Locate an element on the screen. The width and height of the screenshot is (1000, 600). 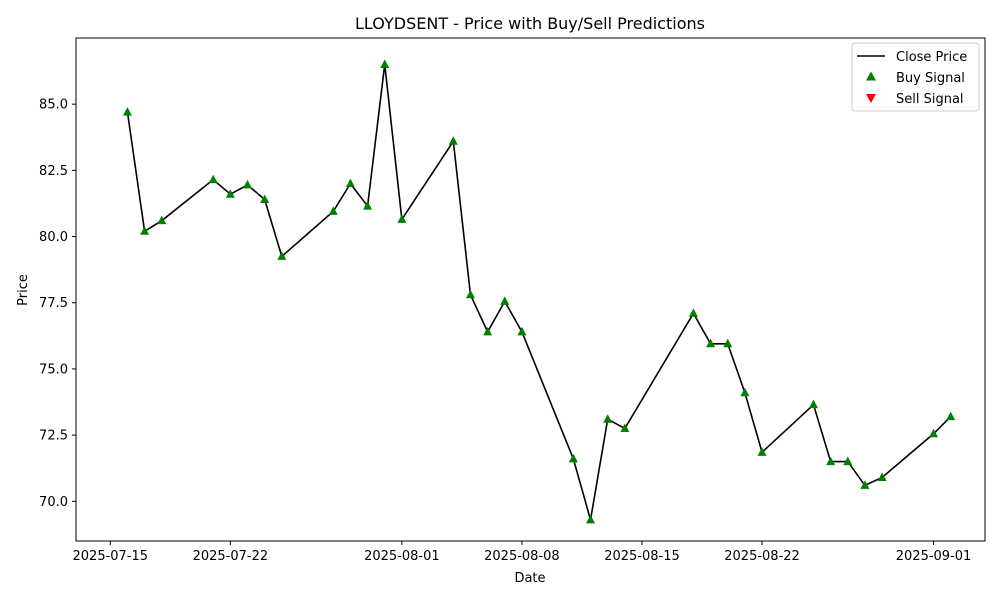
y-tick-label: 80.0 is located at coordinates (53, 237).